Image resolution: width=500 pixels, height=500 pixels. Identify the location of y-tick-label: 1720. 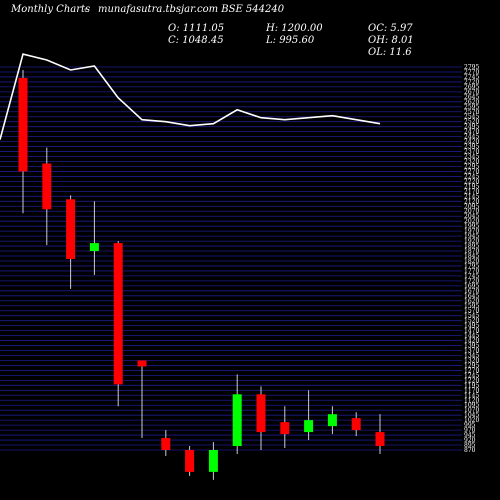
(471, 281).